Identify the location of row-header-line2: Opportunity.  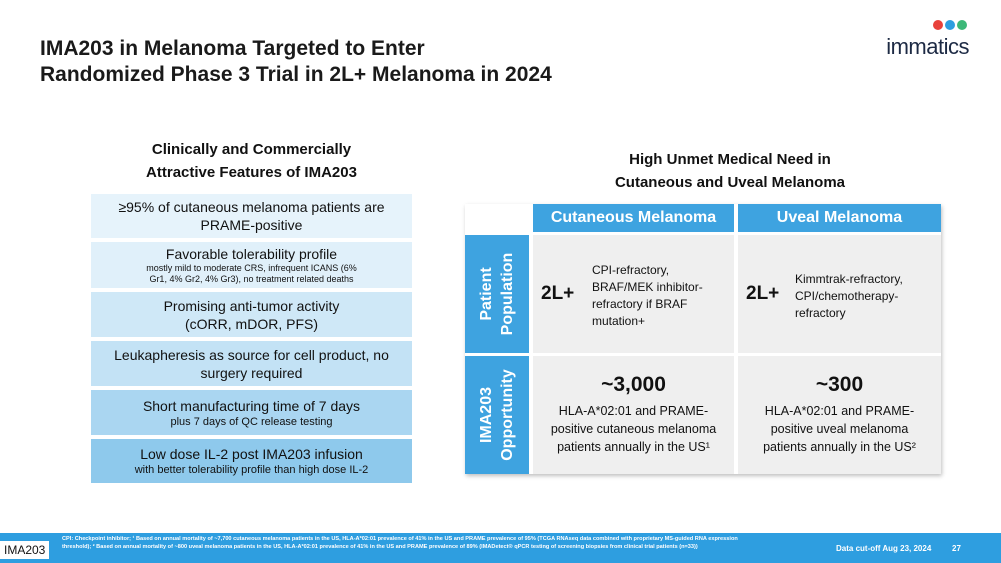
(507, 415).